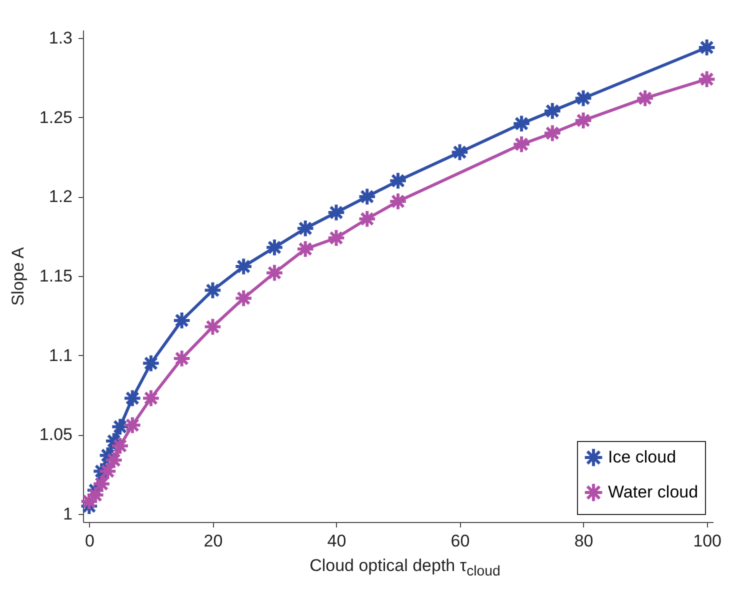  Describe the element at coordinates (213, 541) in the screenshot. I see `x-tick-label: 20` at that location.